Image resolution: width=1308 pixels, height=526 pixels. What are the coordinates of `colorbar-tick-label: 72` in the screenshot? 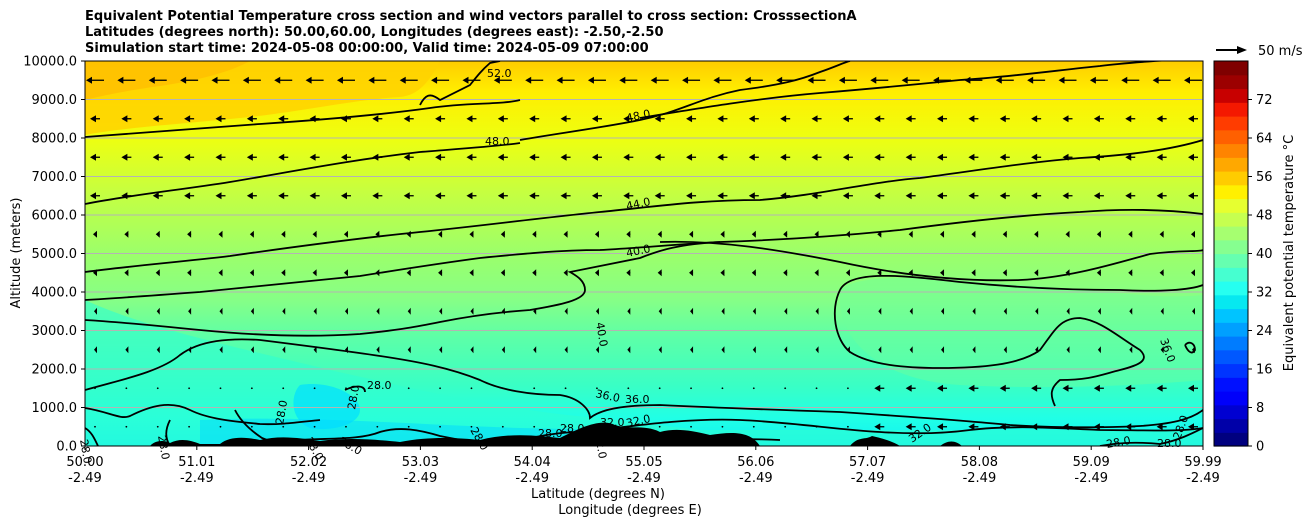 It's located at (1264, 100).